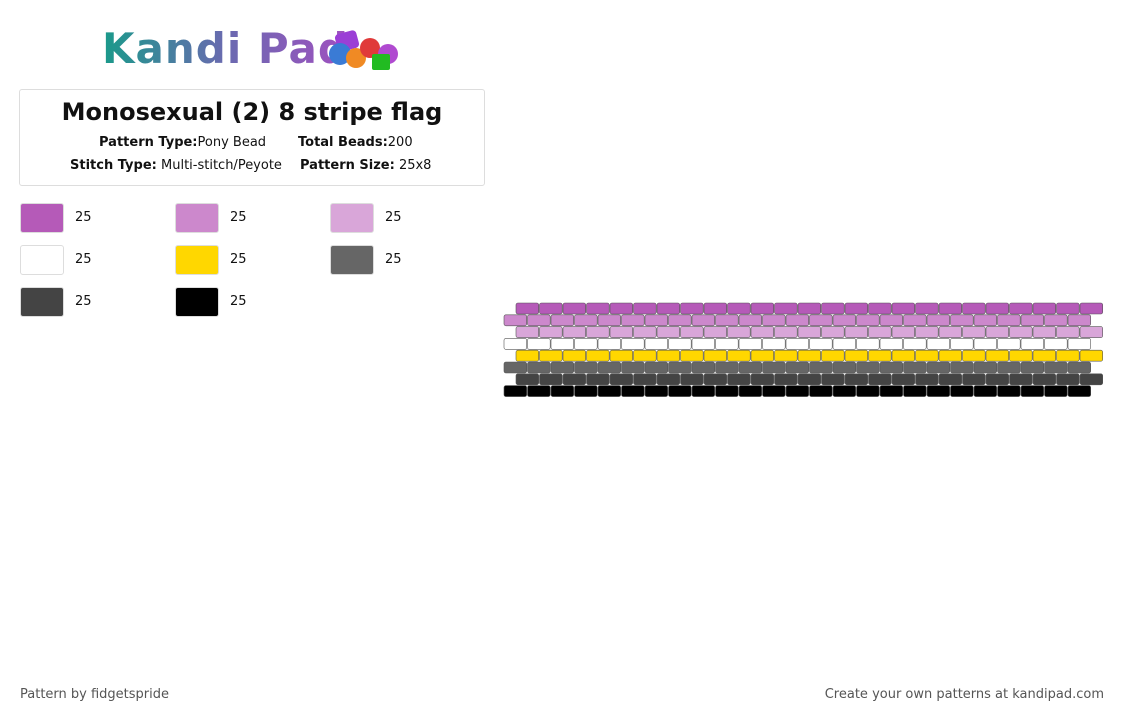 The image size is (1124, 720). What do you see at coordinates (964, 694) in the screenshot?
I see `footer-link: Create your own patterns at kandipad.com` at bounding box center [964, 694].